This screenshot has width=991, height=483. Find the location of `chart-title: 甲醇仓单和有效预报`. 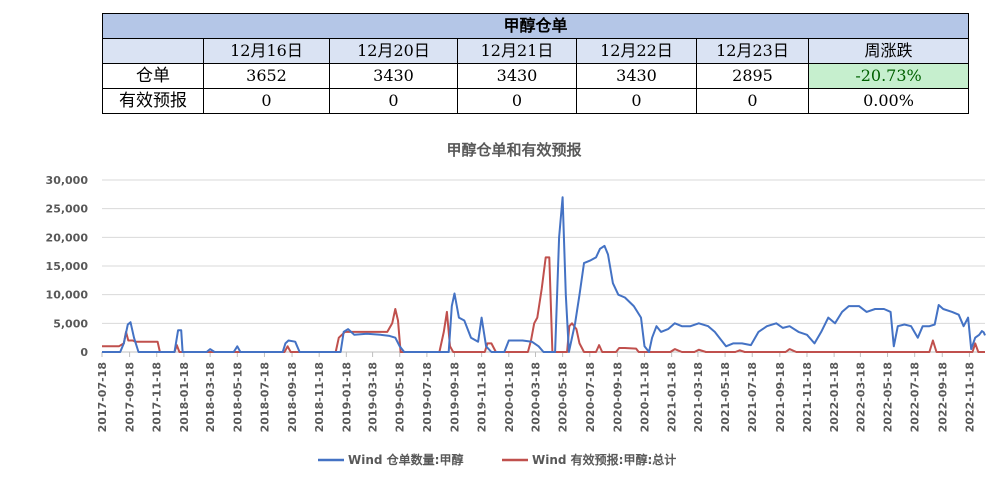

chart-title: 甲醇仓单和有效预报 is located at coordinates (513, 150).